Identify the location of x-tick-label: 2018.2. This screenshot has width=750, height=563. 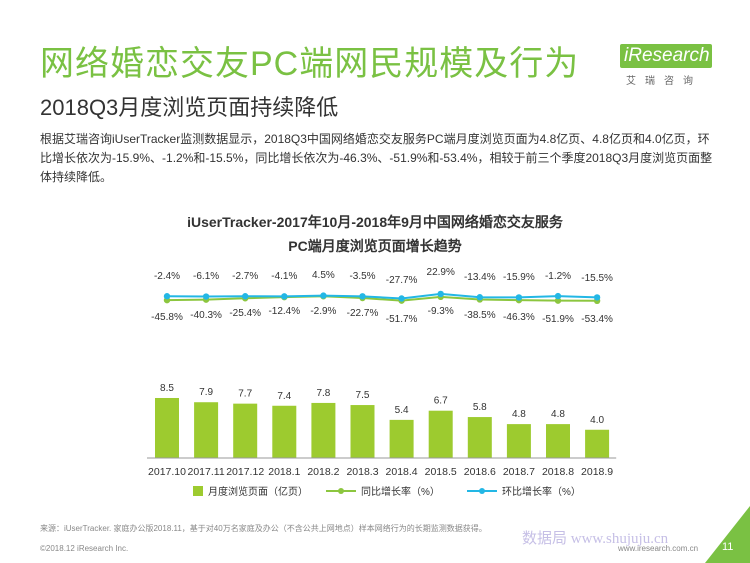
(323, 472).